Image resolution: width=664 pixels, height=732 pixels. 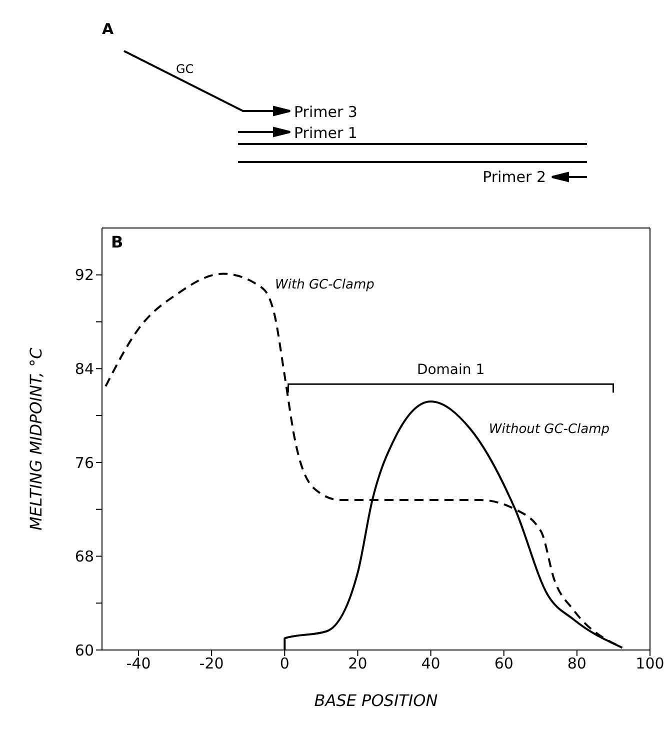 What do you see at coordinates (514, 177) in the screenshot?
I see `text: Primer 2` at bounding box center [514, 177].